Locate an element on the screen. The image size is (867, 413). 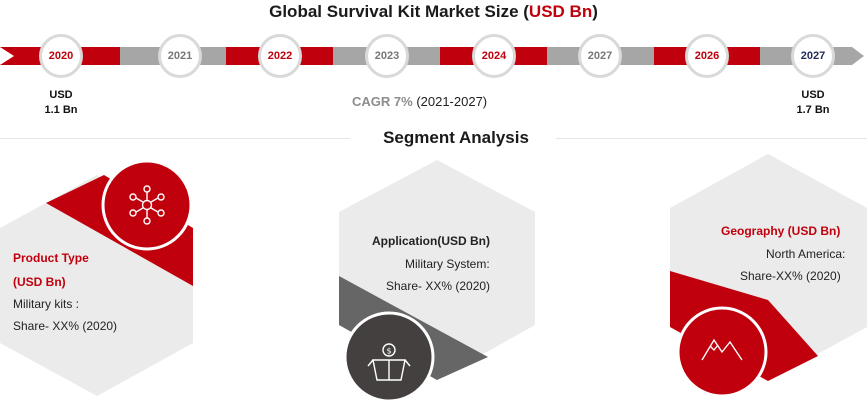
year-node: 2022 is located at coordinates (280, 56).